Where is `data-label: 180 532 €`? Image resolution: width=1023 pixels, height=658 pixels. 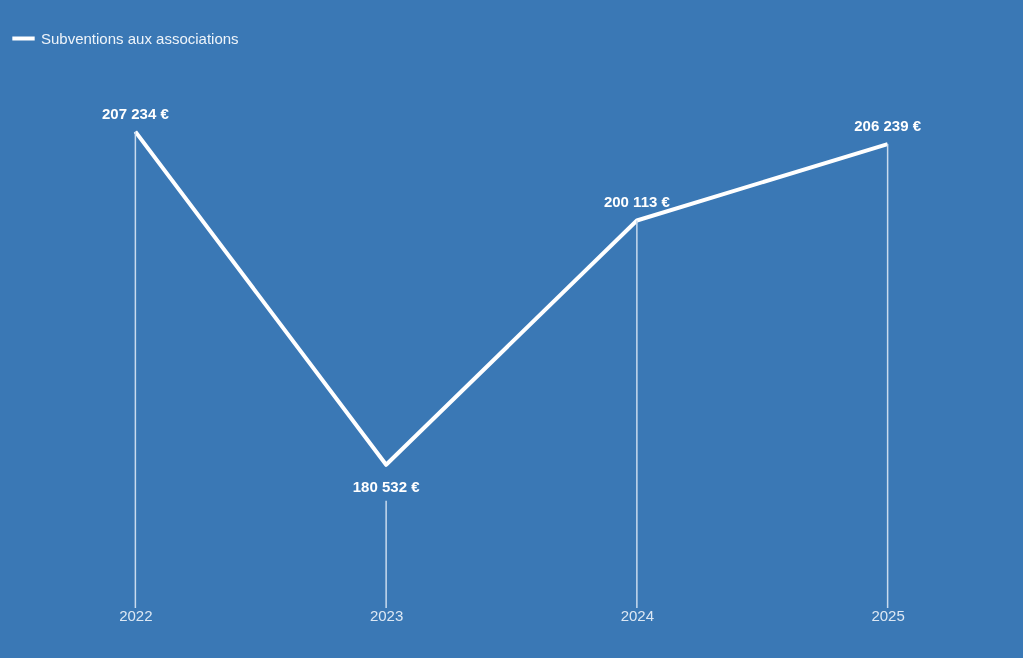
data-label: 180 532 € is located at coordinates (386, 486).